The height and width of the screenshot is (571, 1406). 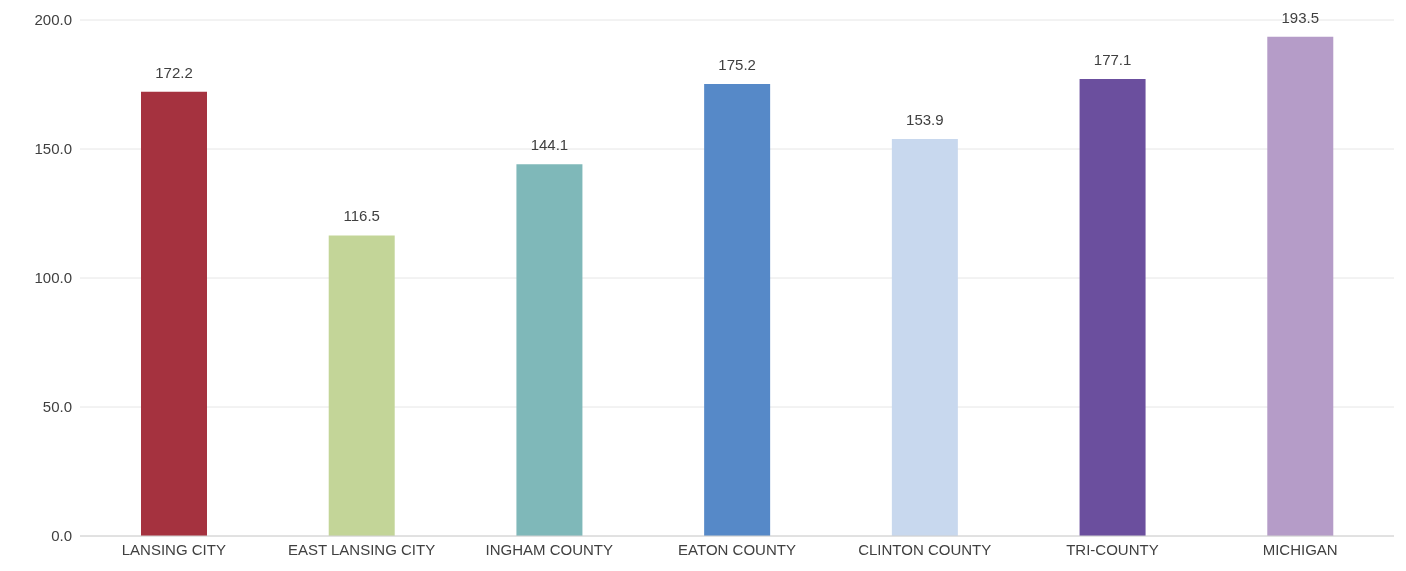 I want to click on x-tick-label: CLINTON COUNTY, so click(x=925, y=549).